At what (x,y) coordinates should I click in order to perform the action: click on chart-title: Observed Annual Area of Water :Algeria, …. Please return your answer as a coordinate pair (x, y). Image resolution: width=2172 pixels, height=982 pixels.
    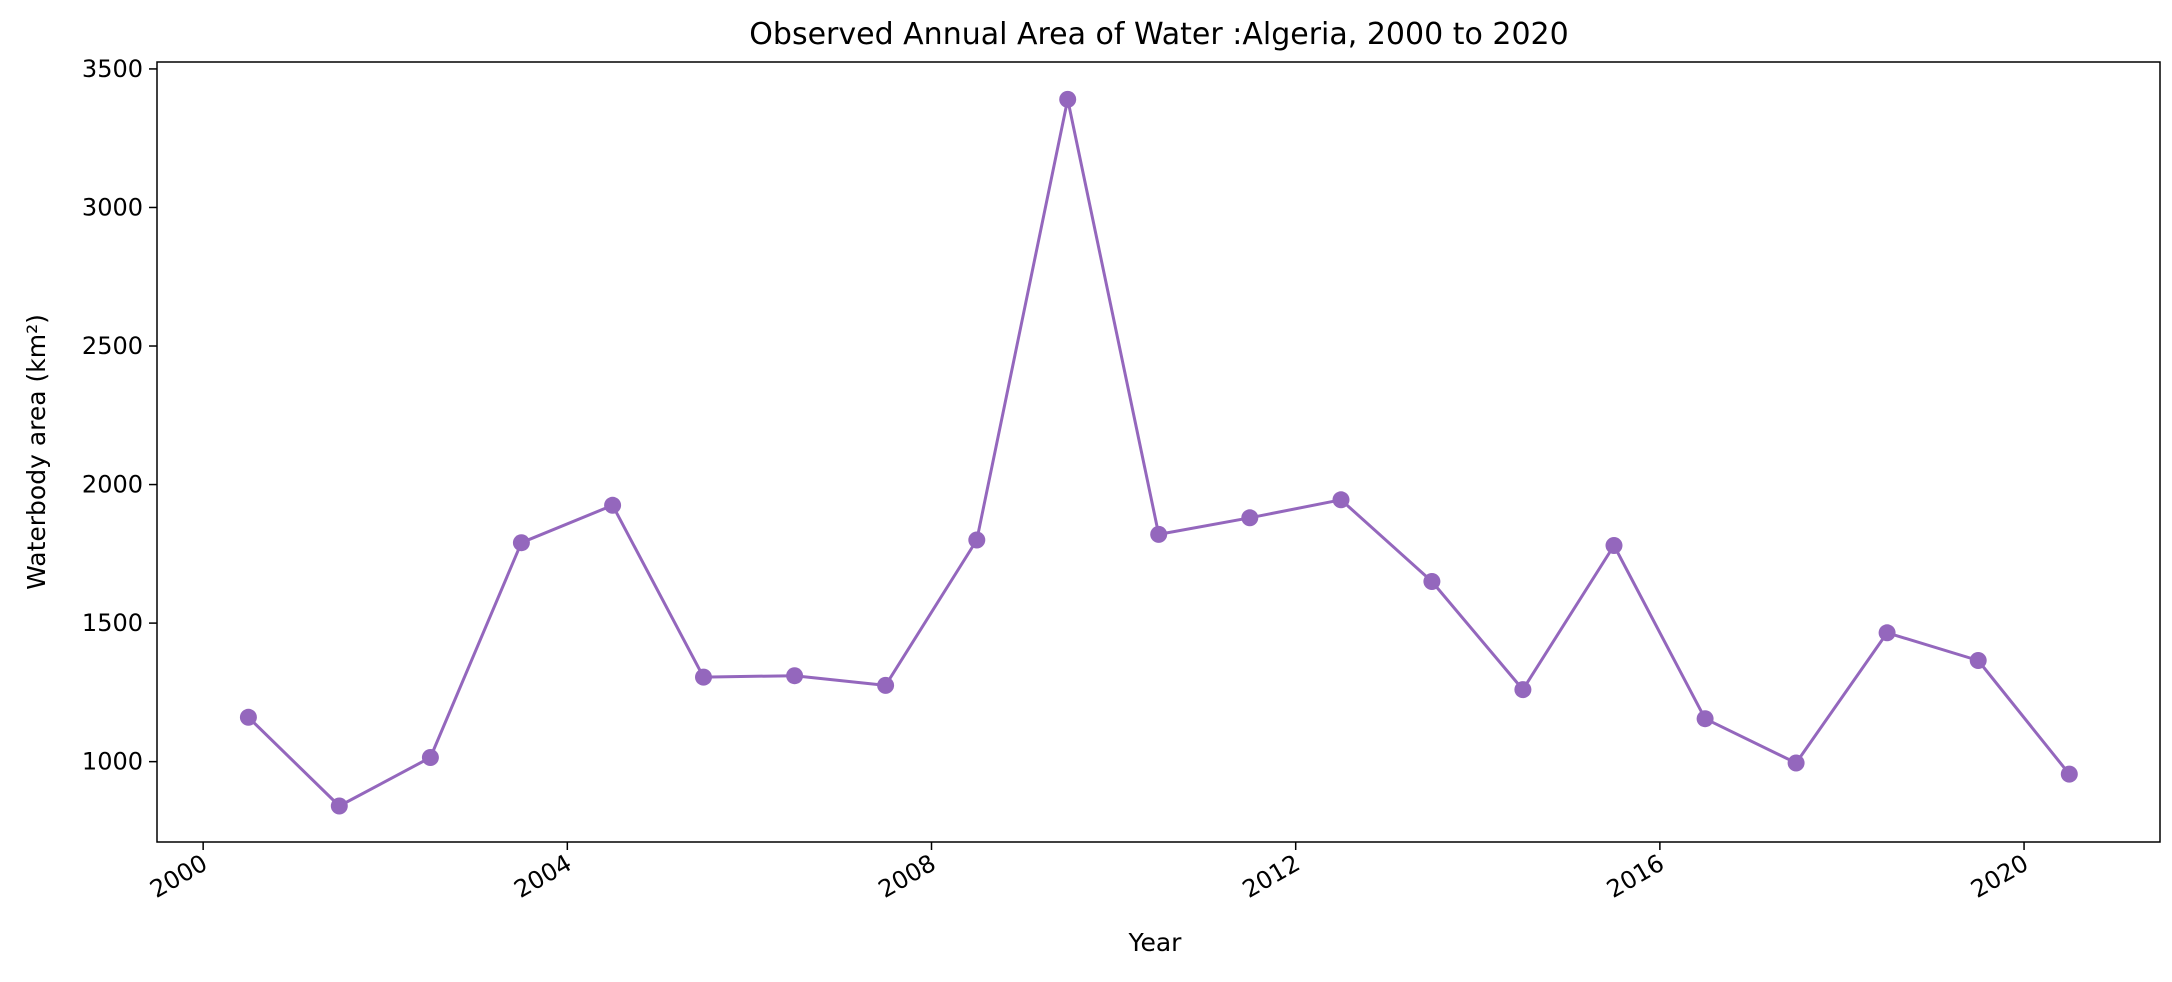
    Looking at the image, I should click on (1158, 34).